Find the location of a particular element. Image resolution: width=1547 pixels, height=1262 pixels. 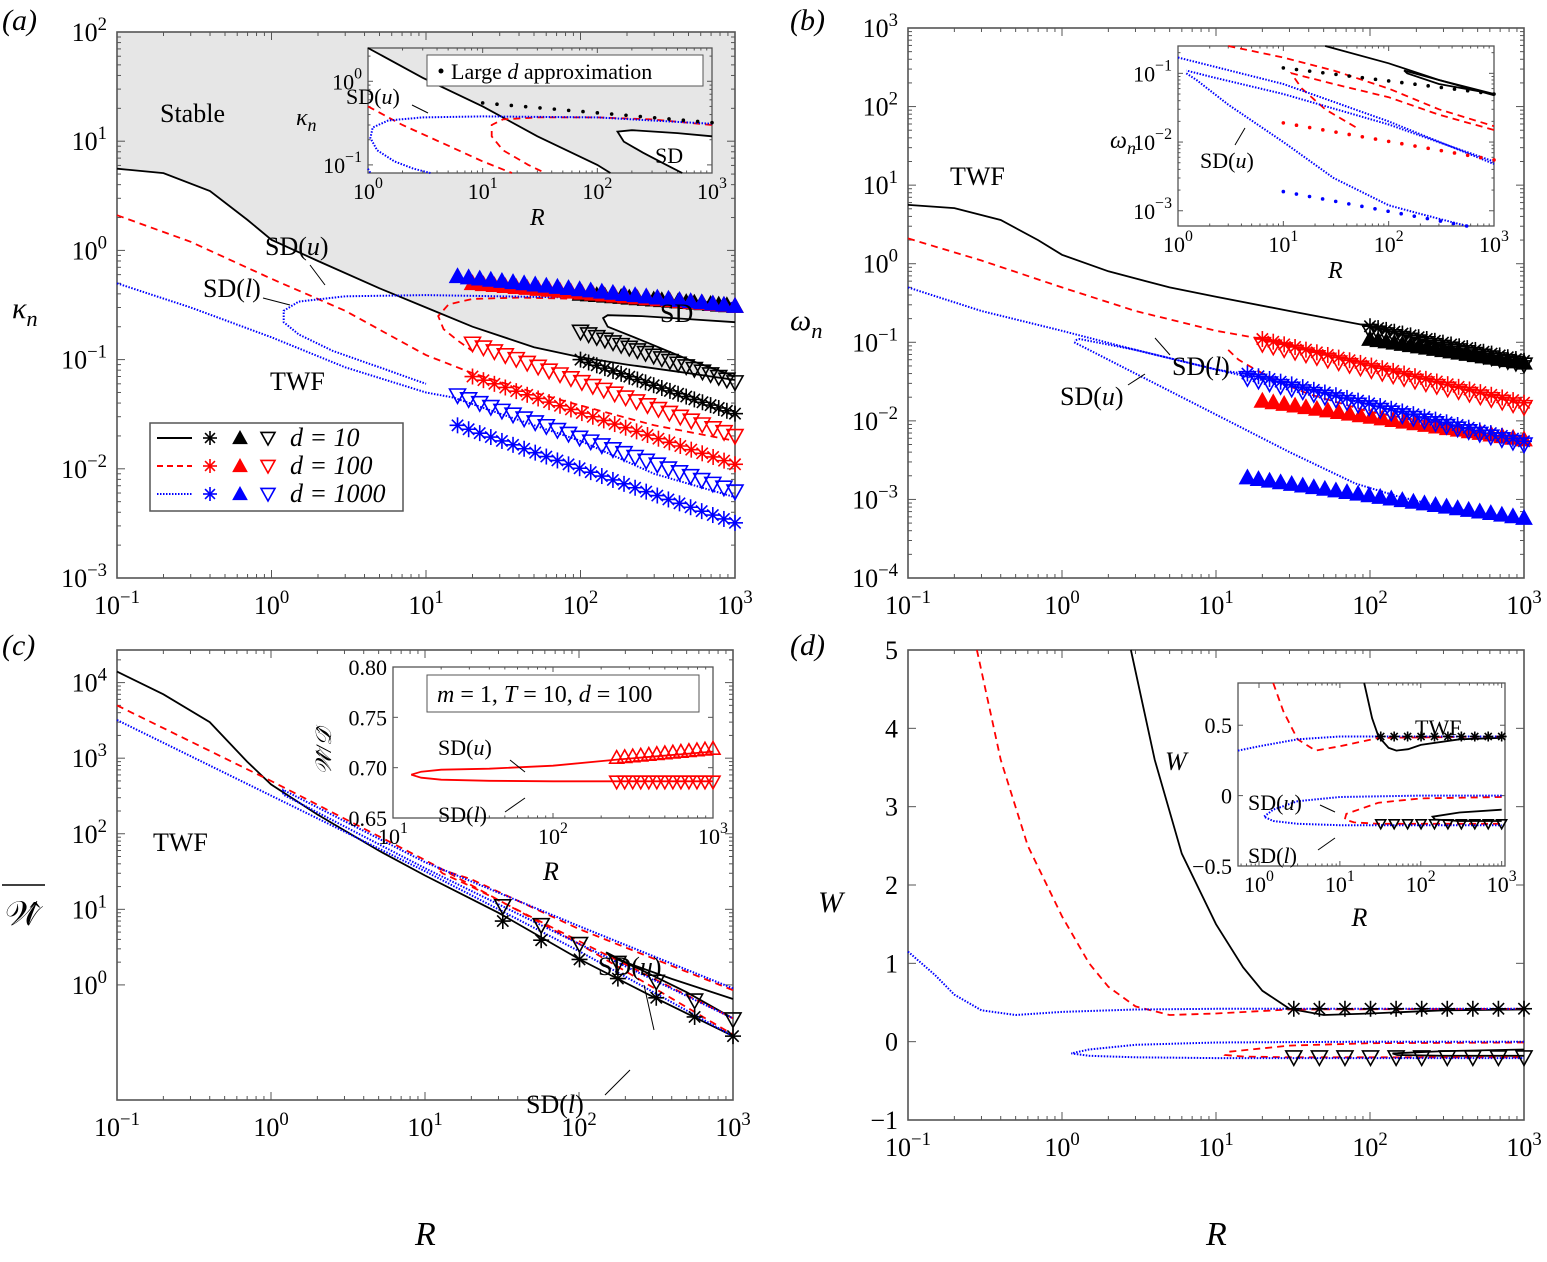

y-tick-label: 10⁻¹ is located at coordinates (1152, 71).